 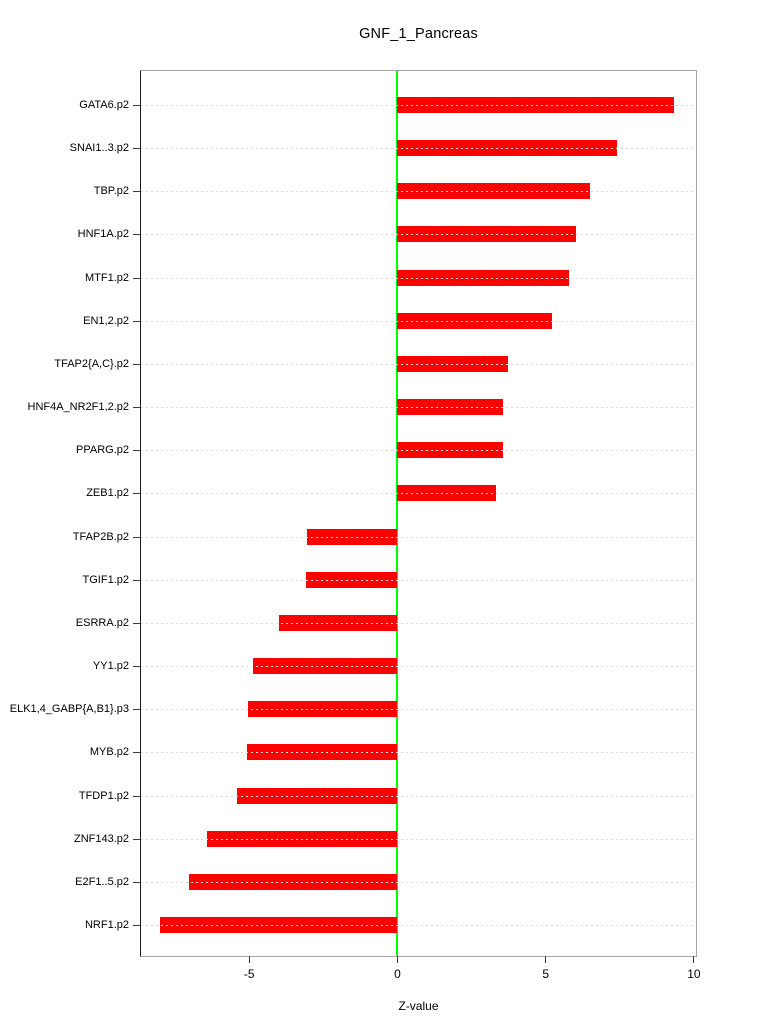 I want to click on zero-reference-line, so click(x=397, y=513).